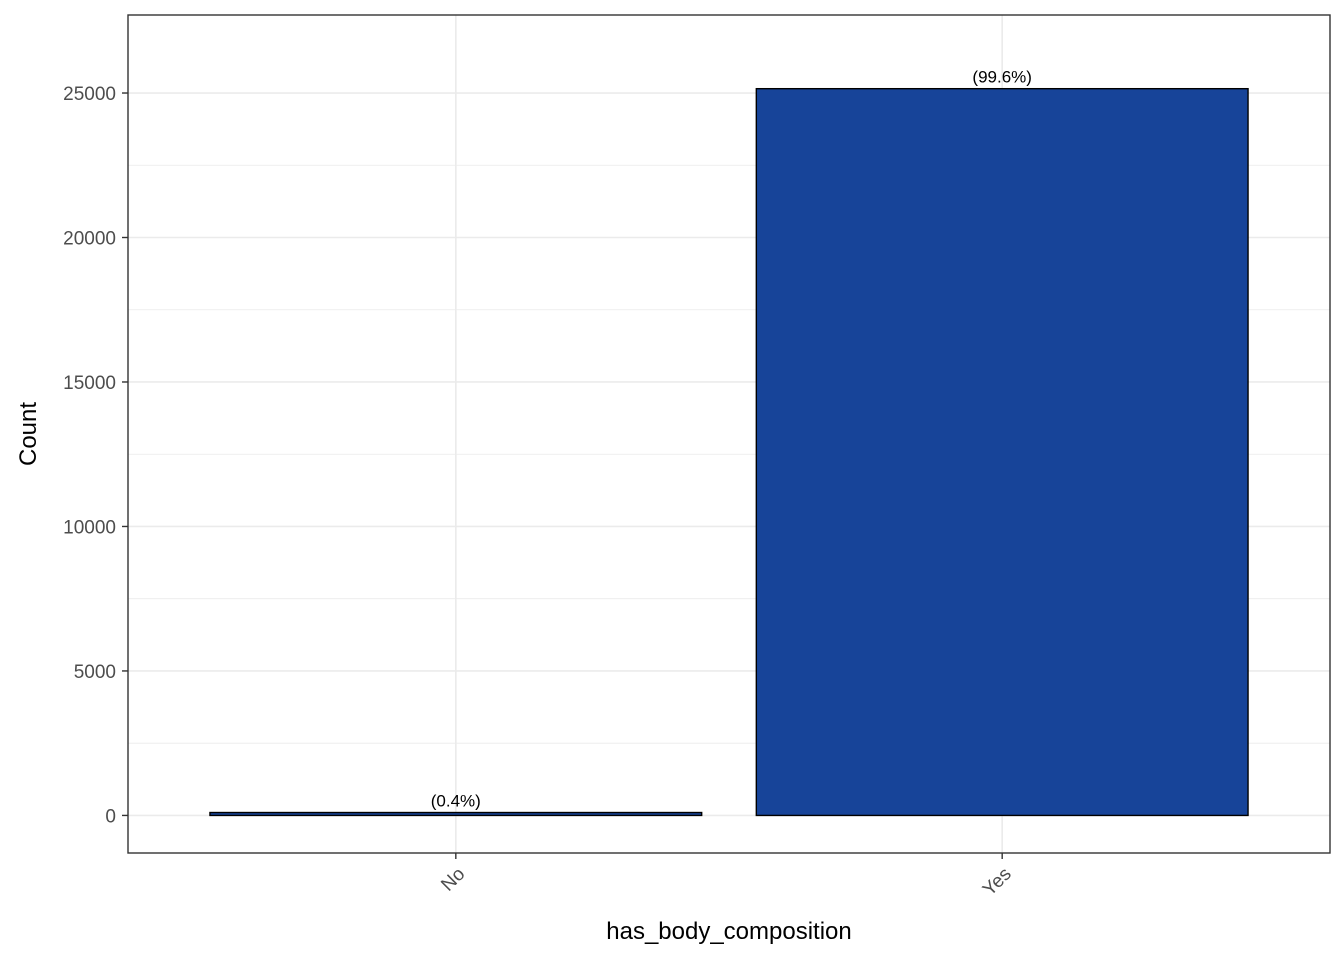 The image size is (1344, 960). What do you see at coordinates (456, 814) in the screenshot?
I see `bar-no` at bounding box center [456, 814].